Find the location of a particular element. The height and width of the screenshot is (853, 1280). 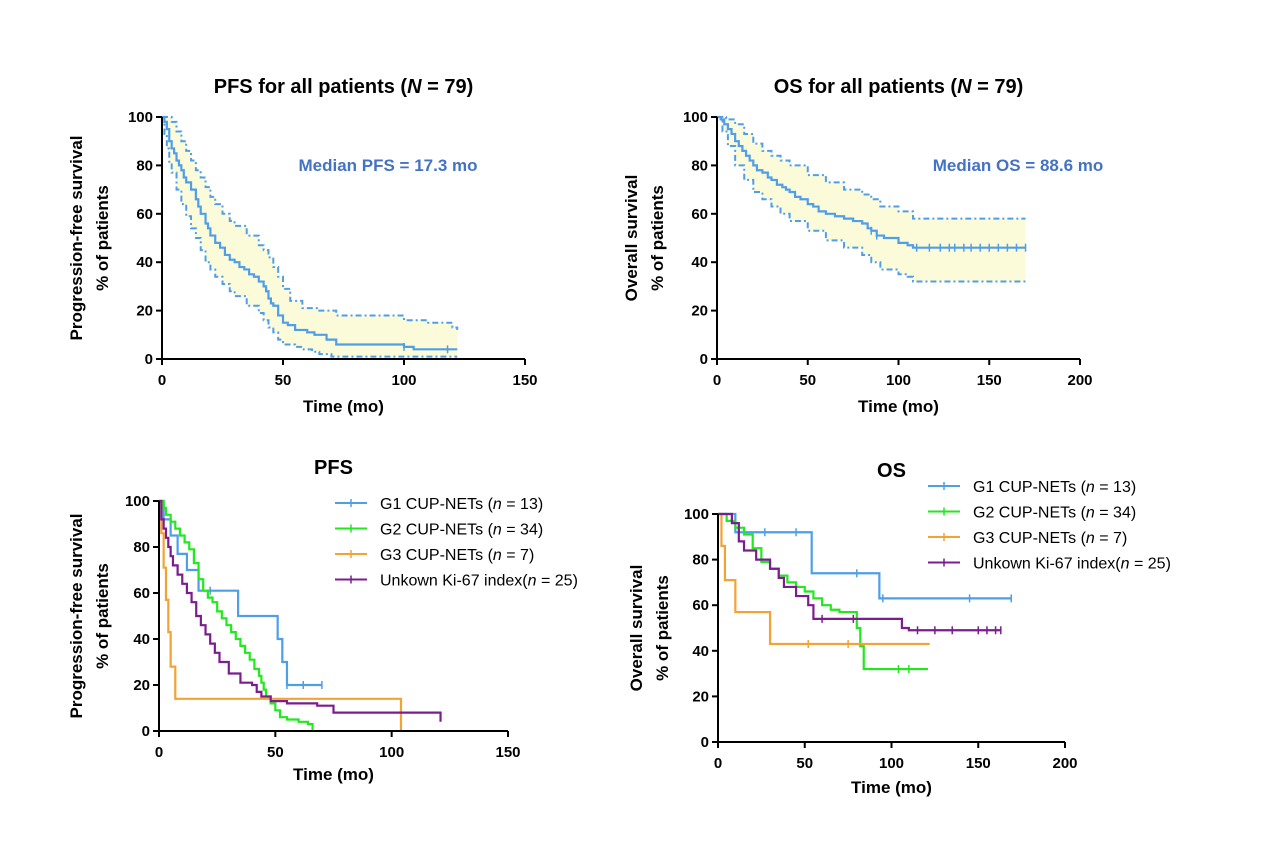

chart-title-part: PFS for all patients ( is located at coordinates (311, 87).